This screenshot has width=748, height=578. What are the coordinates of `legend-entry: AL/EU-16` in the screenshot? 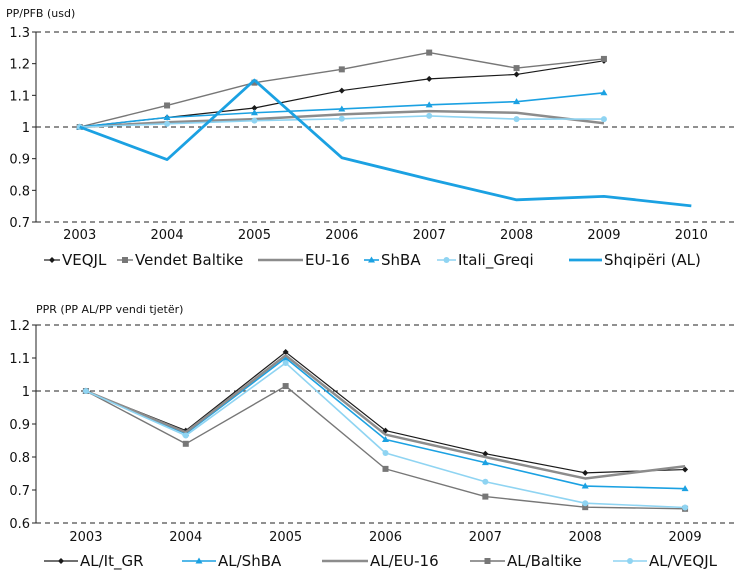 It's located at (380, 561).